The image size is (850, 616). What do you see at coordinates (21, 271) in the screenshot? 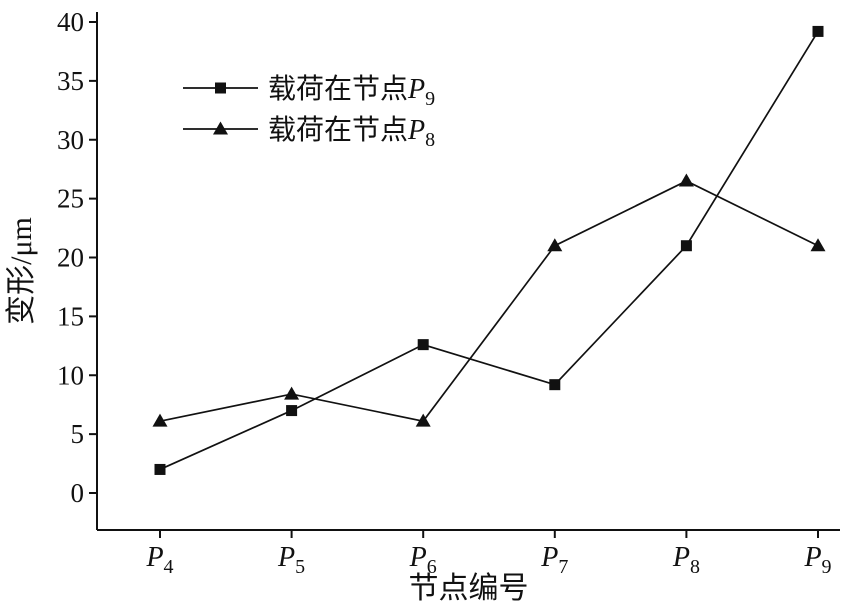
I see `y-axis-title: 变形/μm` at bounding box center [21, 271].